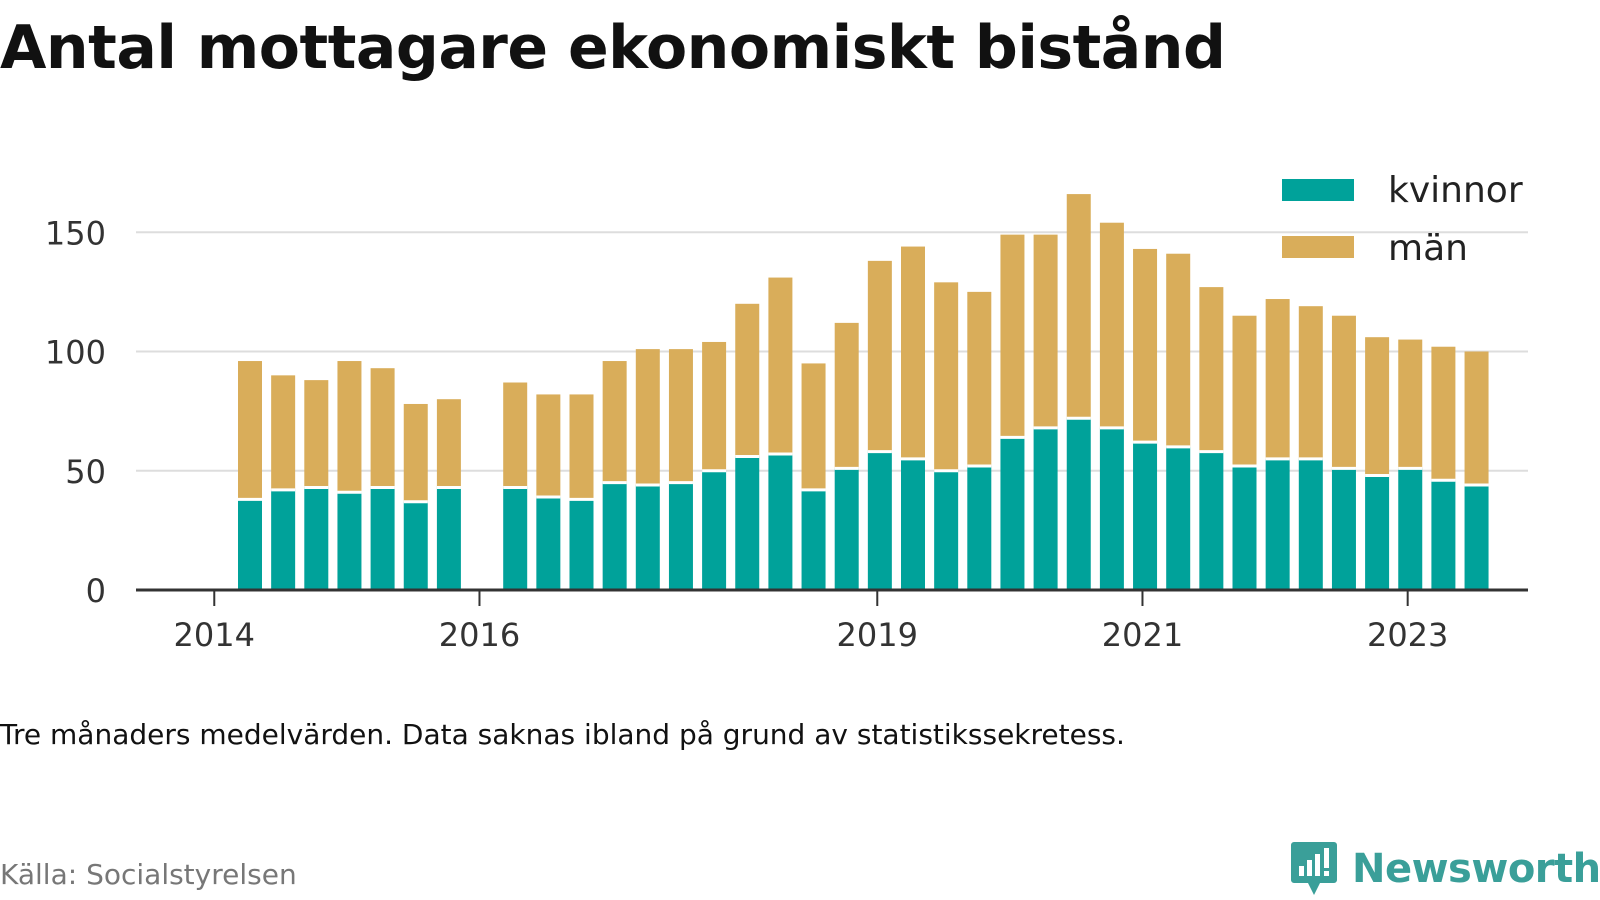 The width and height of the screenshot is (1600, 900). Describe the element at coordinates (548, 543) in the screenshot. I see `bar-kvinnor-2016-Q3` at that location.